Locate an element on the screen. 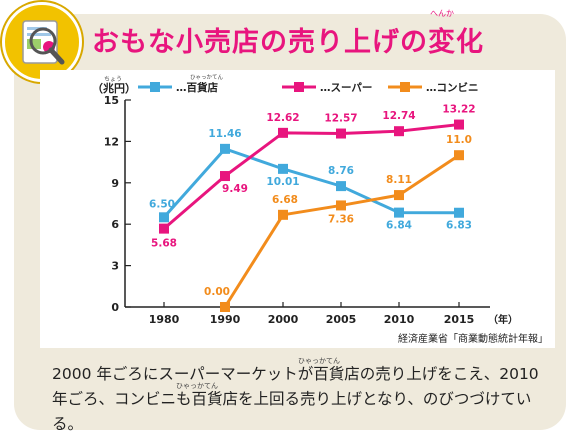  data-label: 6.68 is located at coordinates (285, 200).